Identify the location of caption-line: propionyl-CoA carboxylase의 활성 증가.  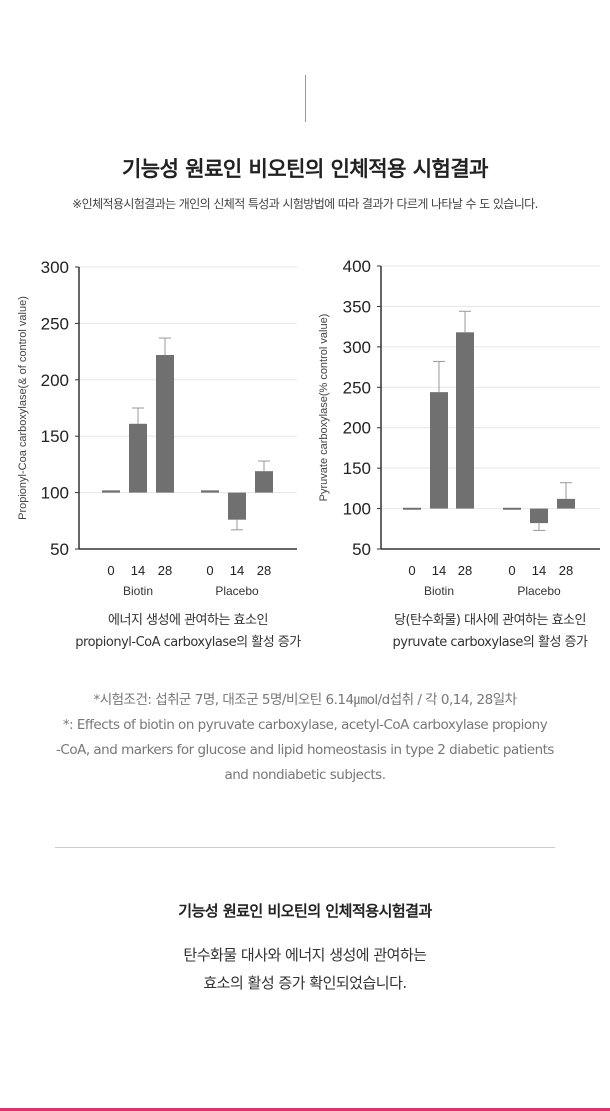
(188, 642).